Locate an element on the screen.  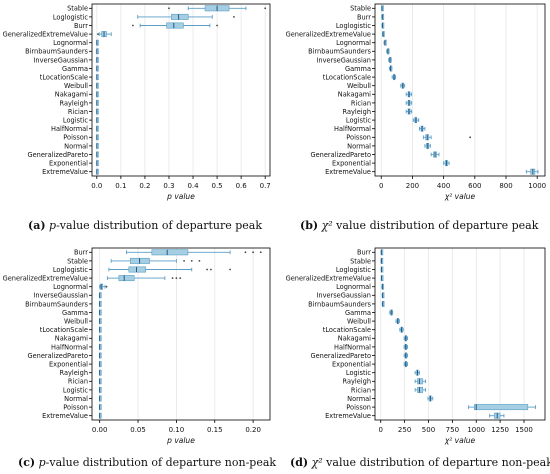
chart-b-category-label: Loglogistic is located at coordinates (354, 26).